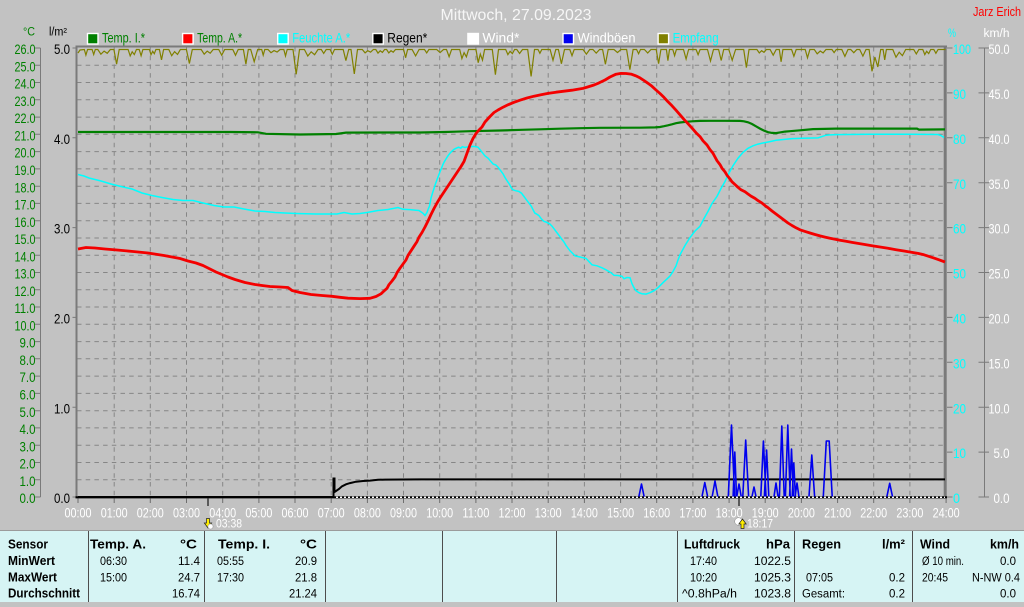 The image size is (1024, 607). Describe the element at coordinates (25, 84) in the screenshot. I see `svg-text: 24.0` at that location.